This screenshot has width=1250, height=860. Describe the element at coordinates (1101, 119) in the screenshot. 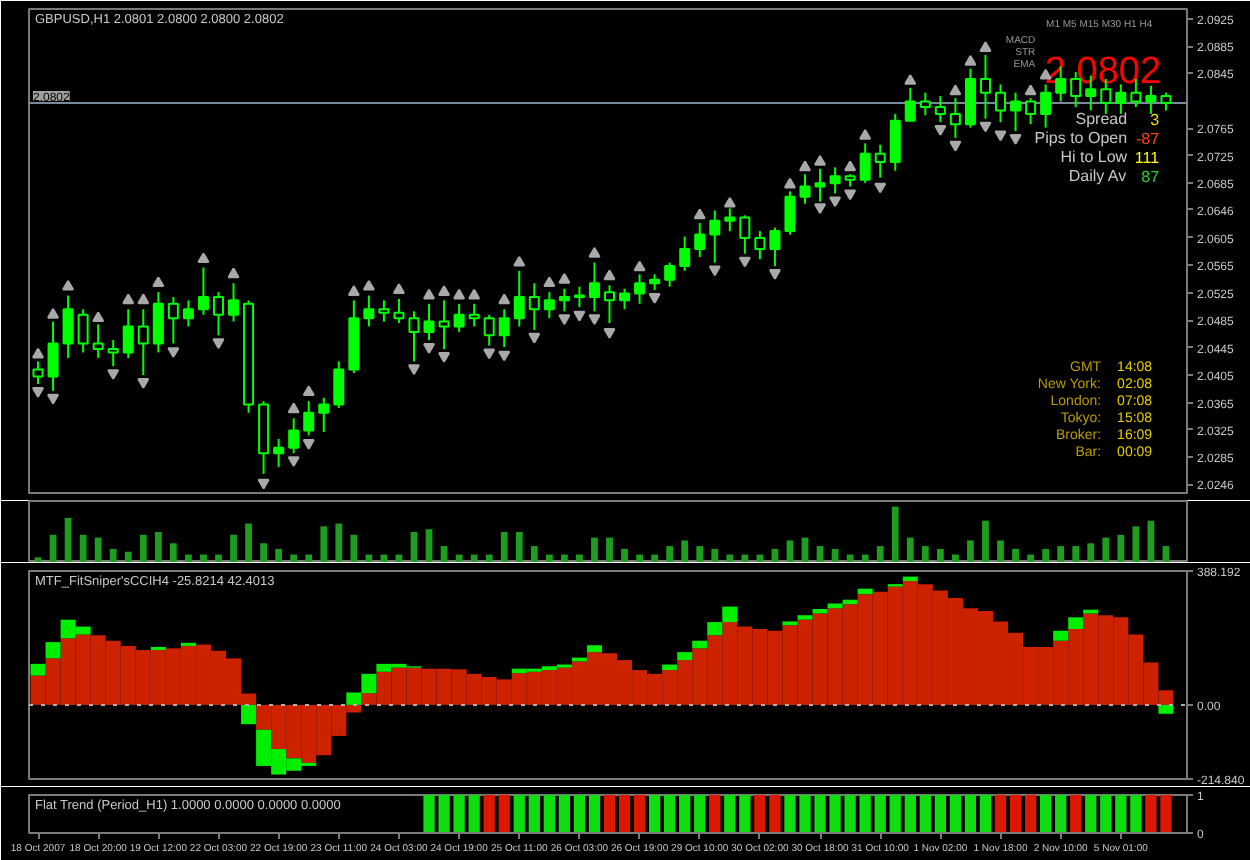

I see `annotation: Spread` at that location.